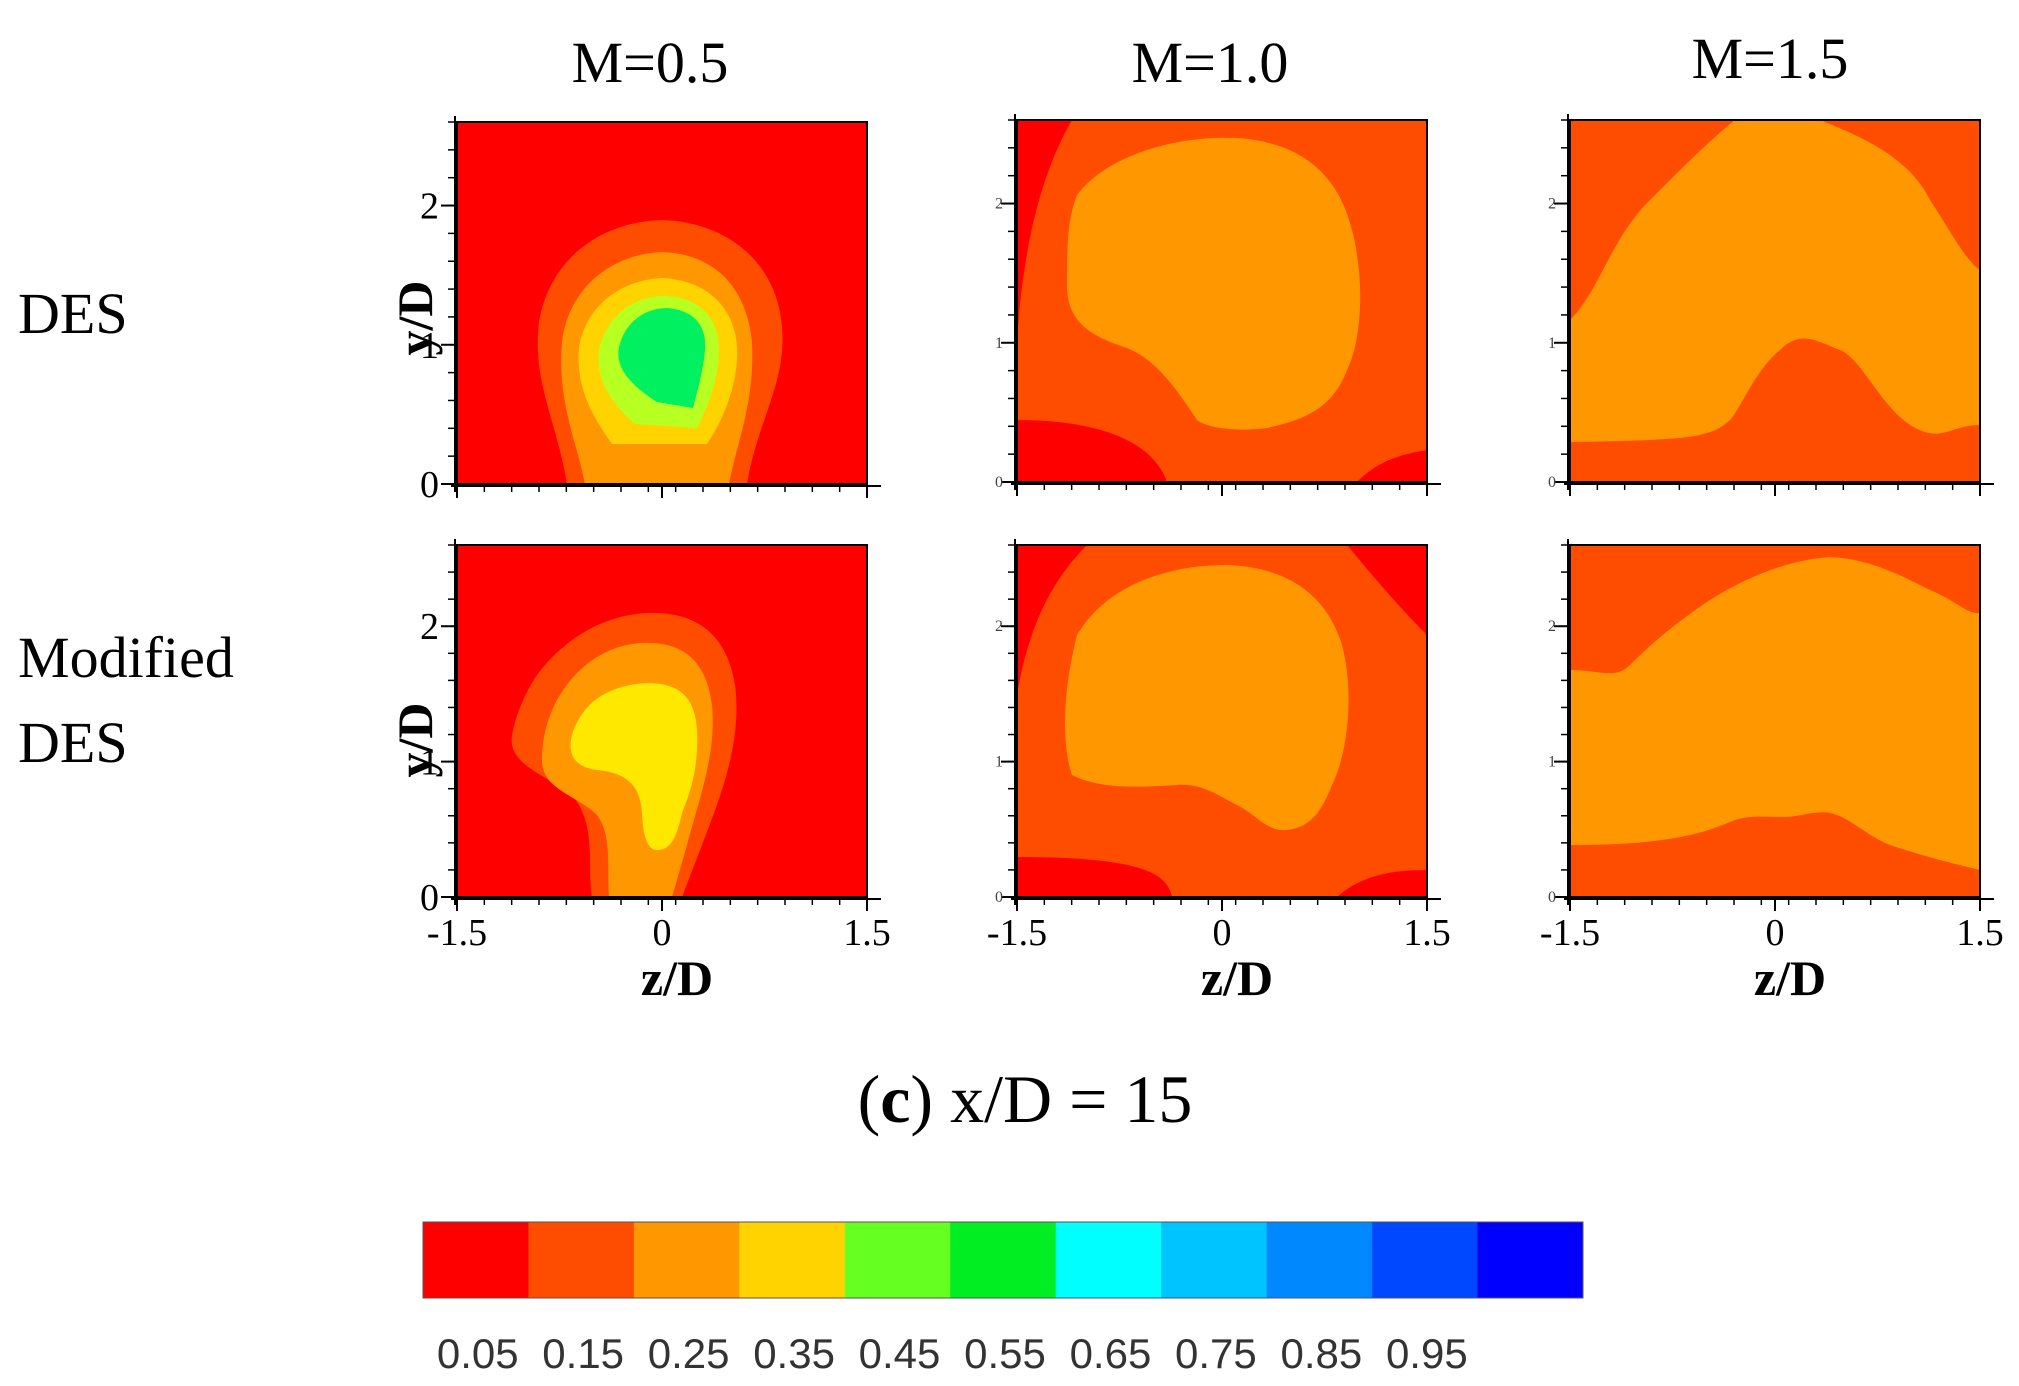 The height and width of the screenshot is (1386, 2019). I want to click on colorbar-label: 0.95, so click(1427, 1353).